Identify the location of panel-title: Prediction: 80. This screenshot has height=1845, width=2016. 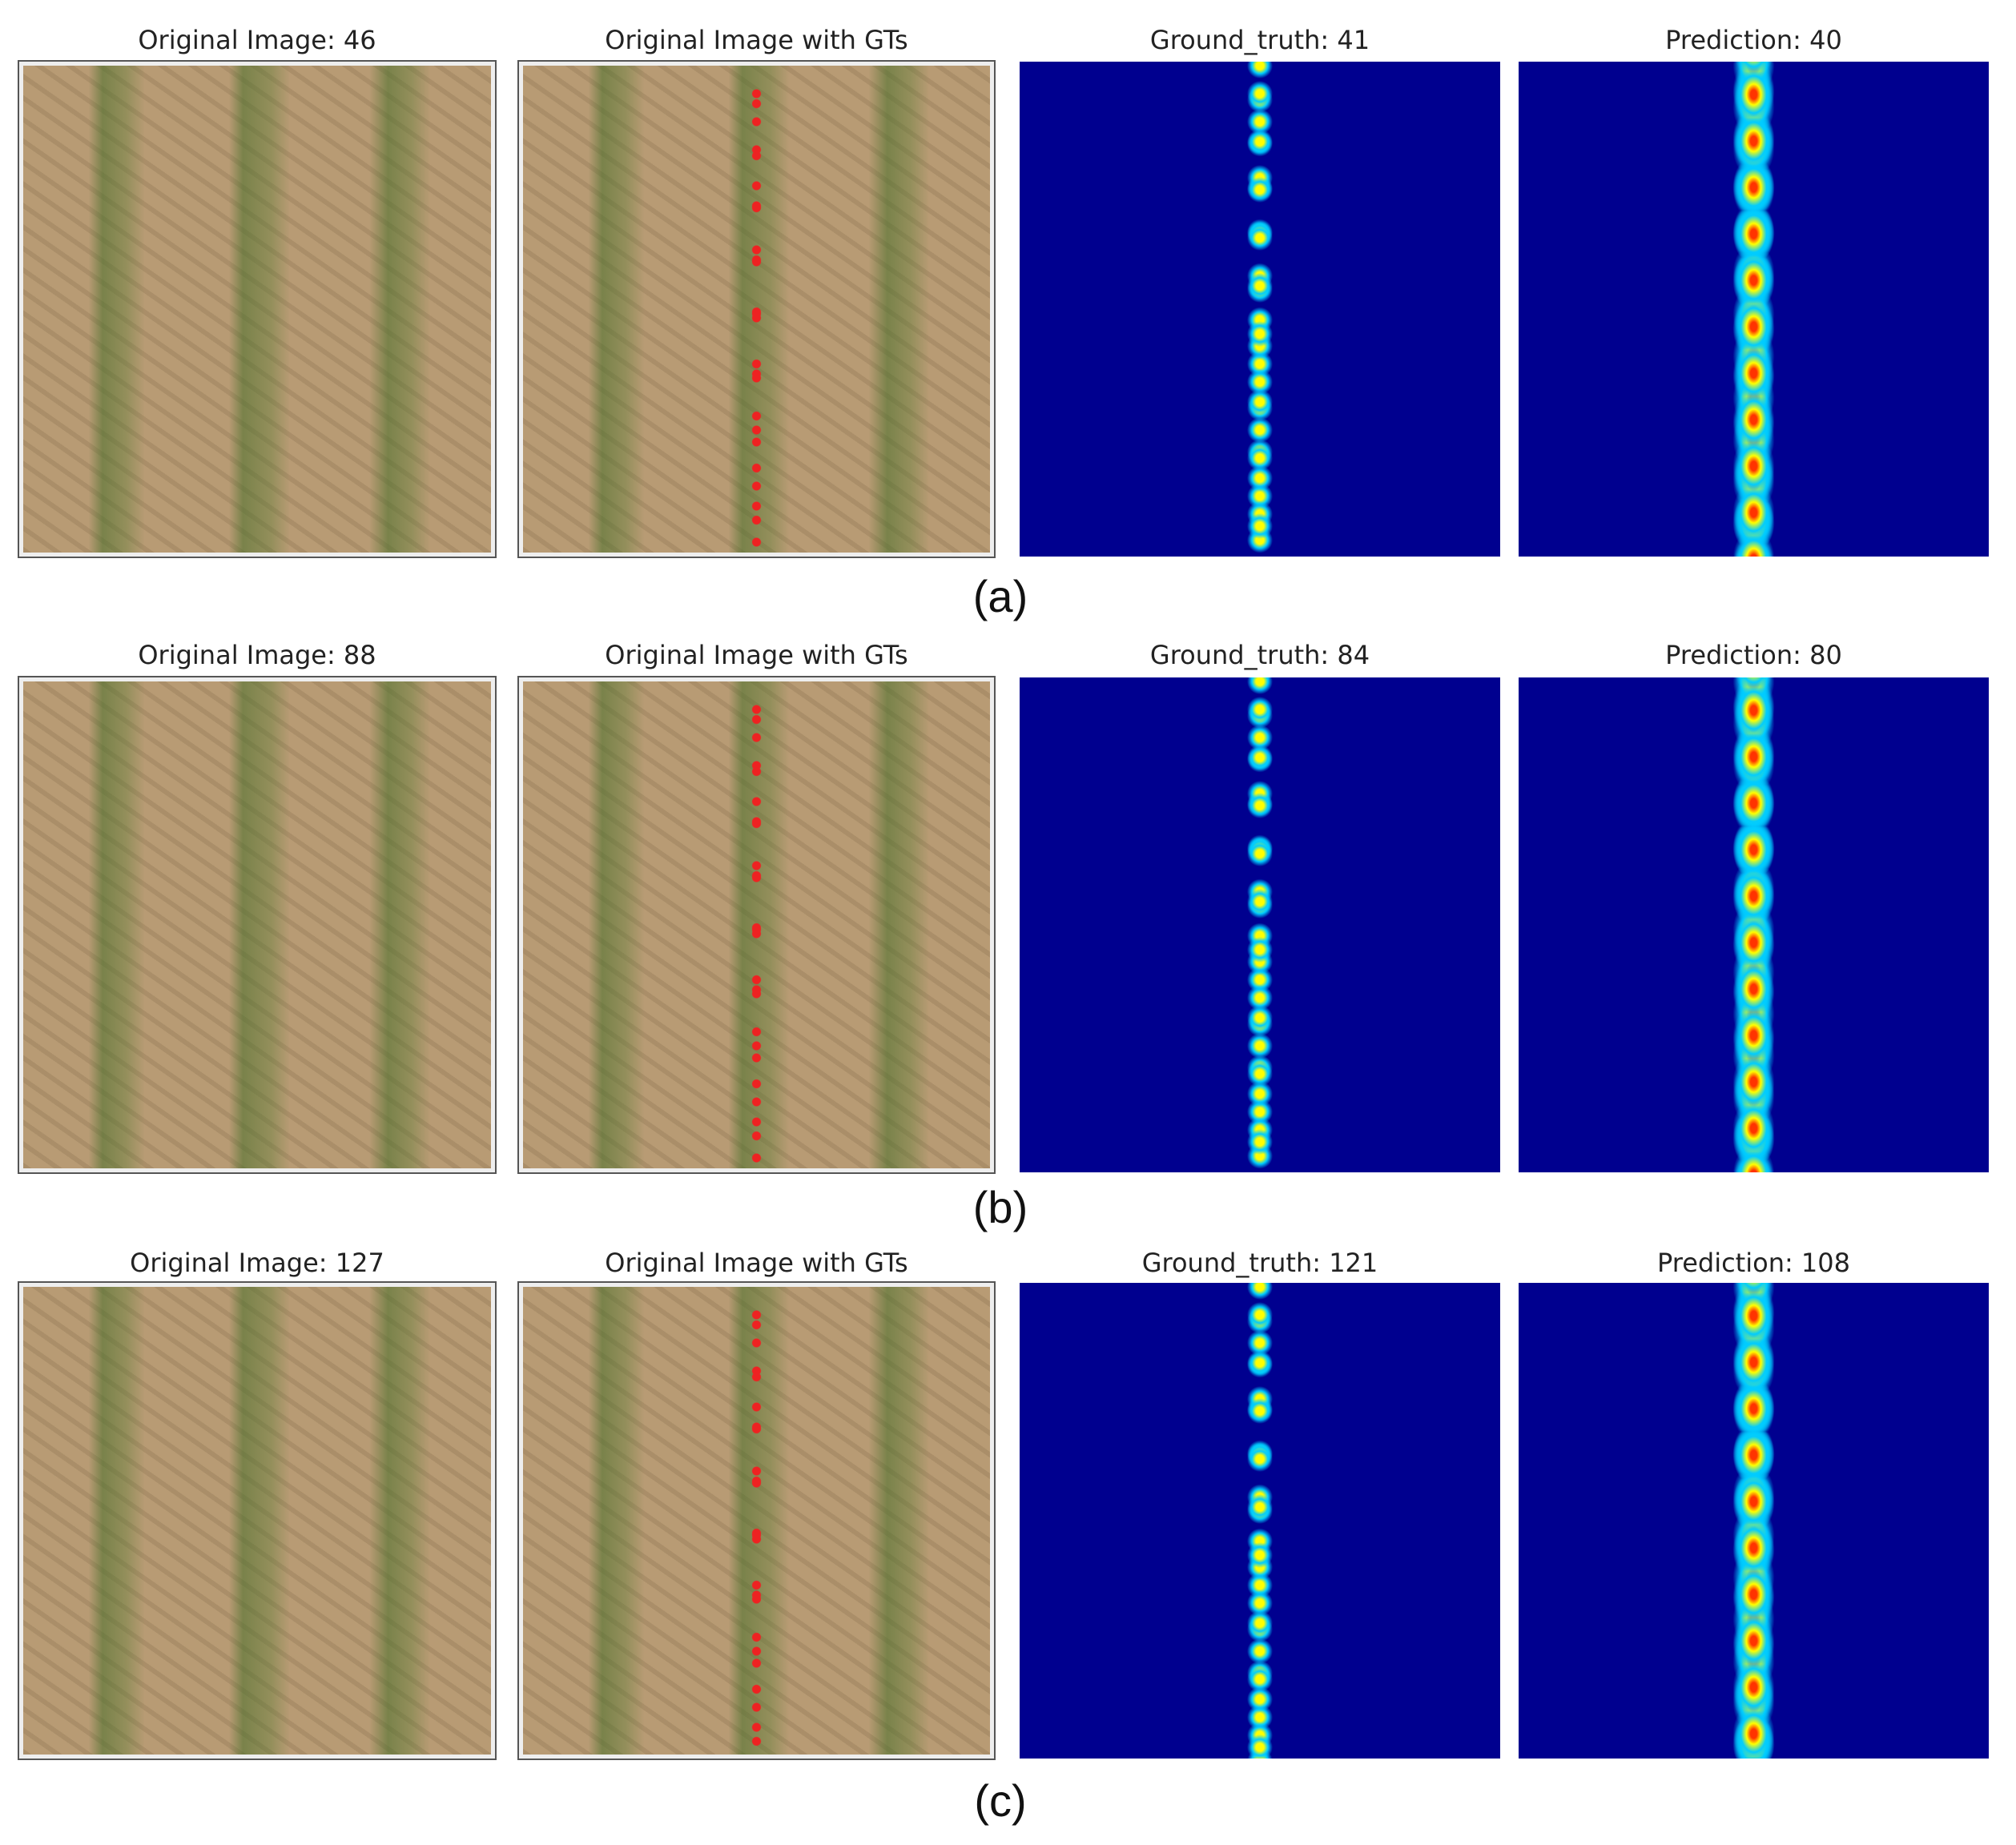
(1753, 655).